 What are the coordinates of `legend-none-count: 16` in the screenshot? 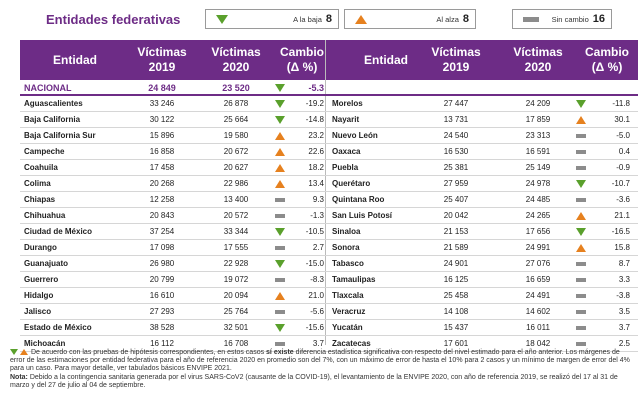 It's located at (598, 19).